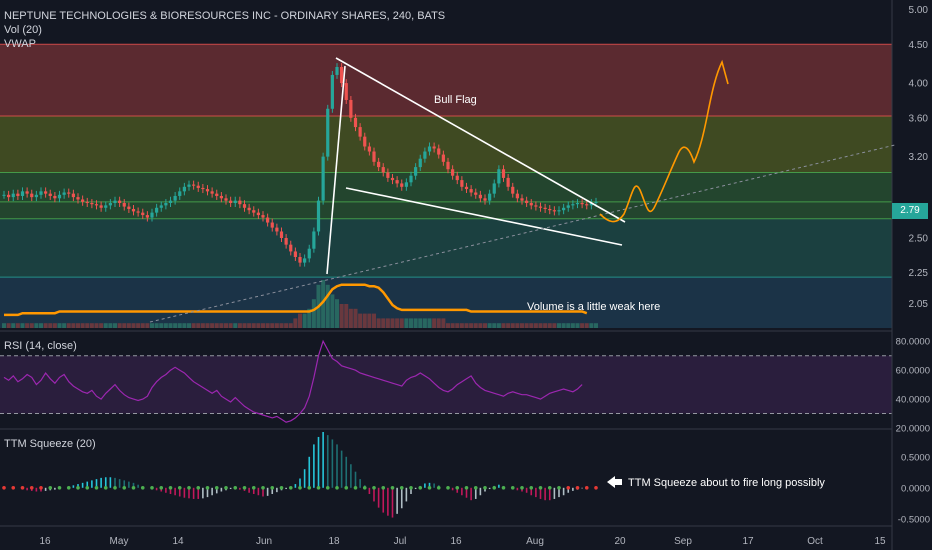  What do you see at coordinates (915, 488) in the screenshot?
I see `ttm-tick-label: 0.0000` at bounding box center [915, 488].